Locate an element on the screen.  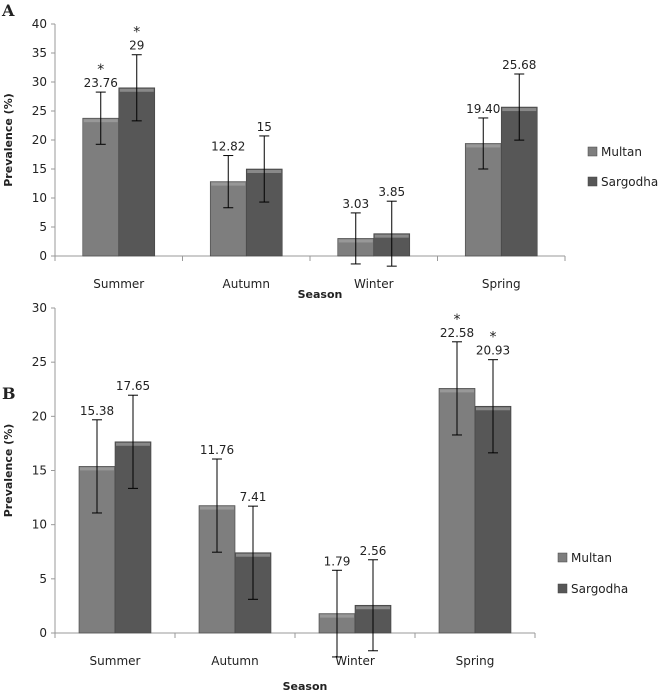
data-label: 15 is located at coordinates (264, 127).